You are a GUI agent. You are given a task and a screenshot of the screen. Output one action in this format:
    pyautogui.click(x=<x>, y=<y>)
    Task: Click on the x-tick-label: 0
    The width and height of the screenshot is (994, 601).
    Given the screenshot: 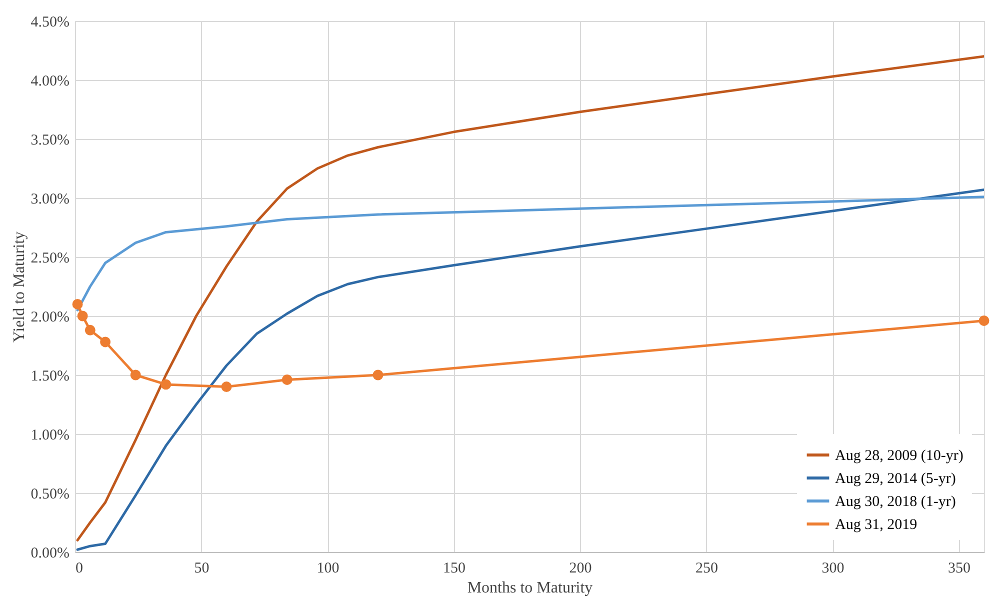 What is the action you would take?
    pyautogui.click(x=79, y=568)
    